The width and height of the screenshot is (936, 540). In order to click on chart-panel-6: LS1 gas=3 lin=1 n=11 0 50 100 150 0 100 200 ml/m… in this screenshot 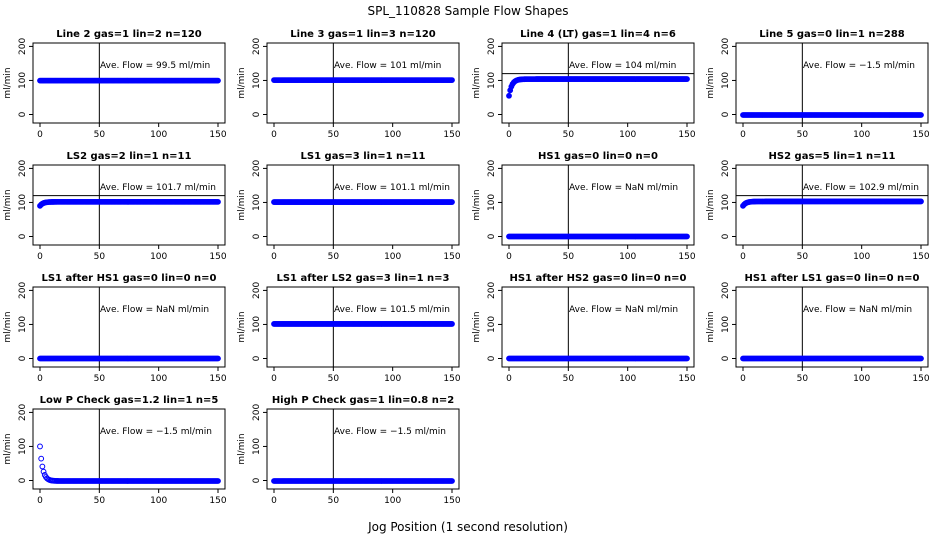, I will do `click(349, 206)`.